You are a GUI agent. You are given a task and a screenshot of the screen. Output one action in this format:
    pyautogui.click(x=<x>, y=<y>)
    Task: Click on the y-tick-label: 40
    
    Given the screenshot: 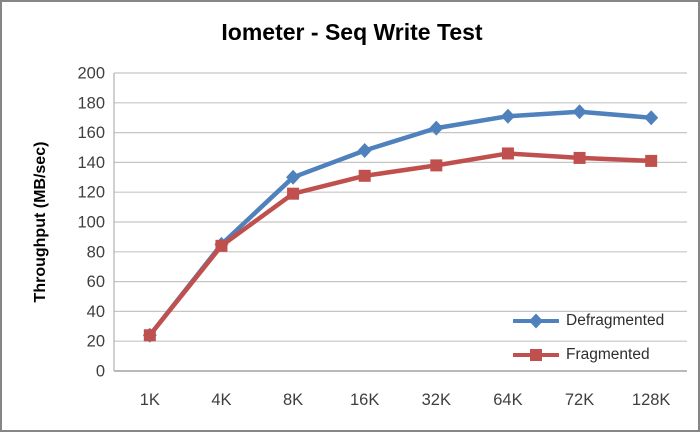 What is the action you would take?
    pyautogui.click(x=96, y=312)
    